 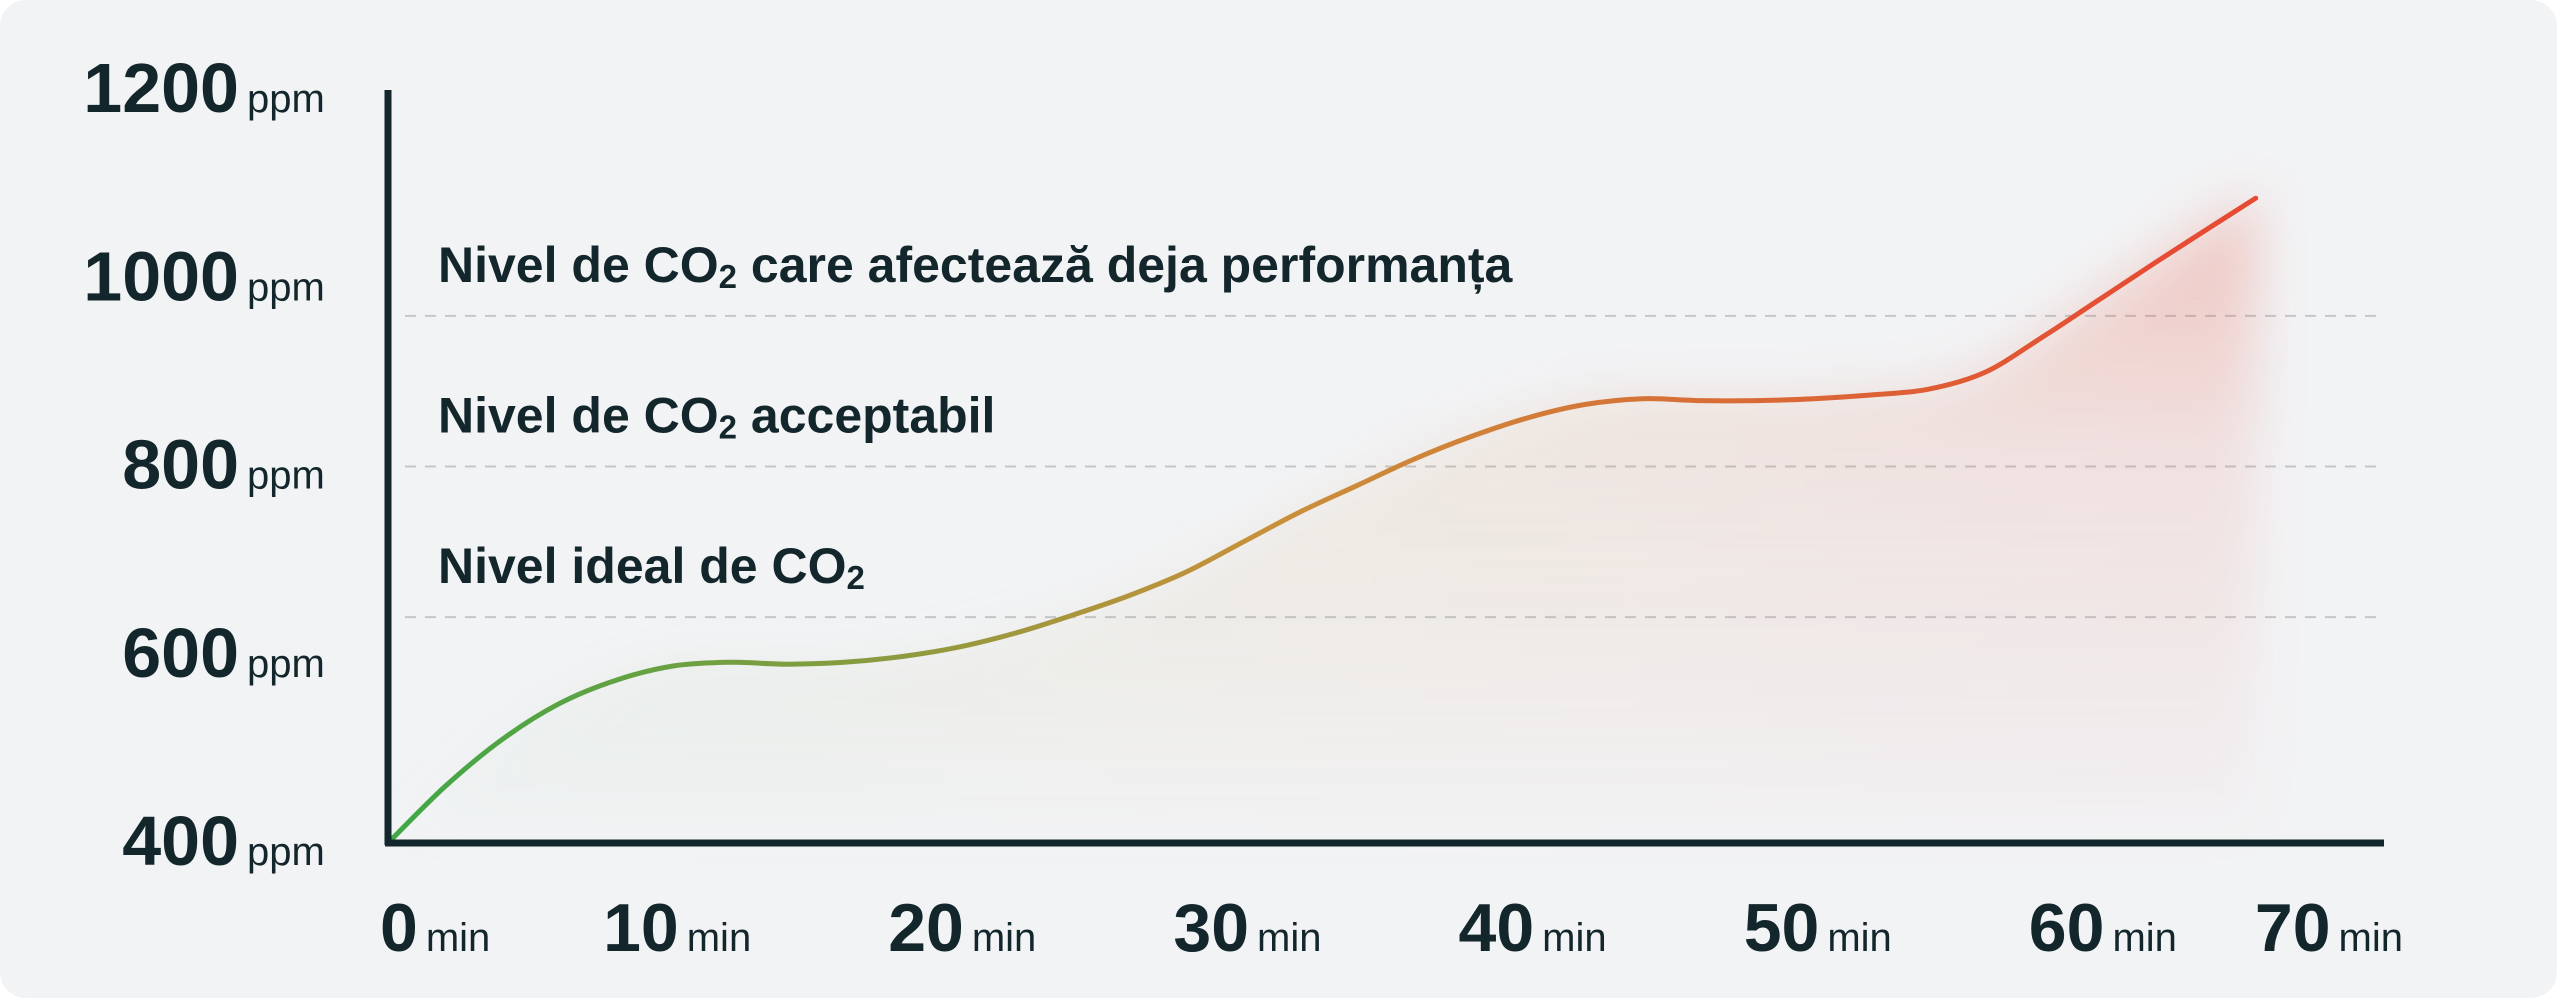 I want to click on x-tick-label: 10 min, so click(x=677, y=928).